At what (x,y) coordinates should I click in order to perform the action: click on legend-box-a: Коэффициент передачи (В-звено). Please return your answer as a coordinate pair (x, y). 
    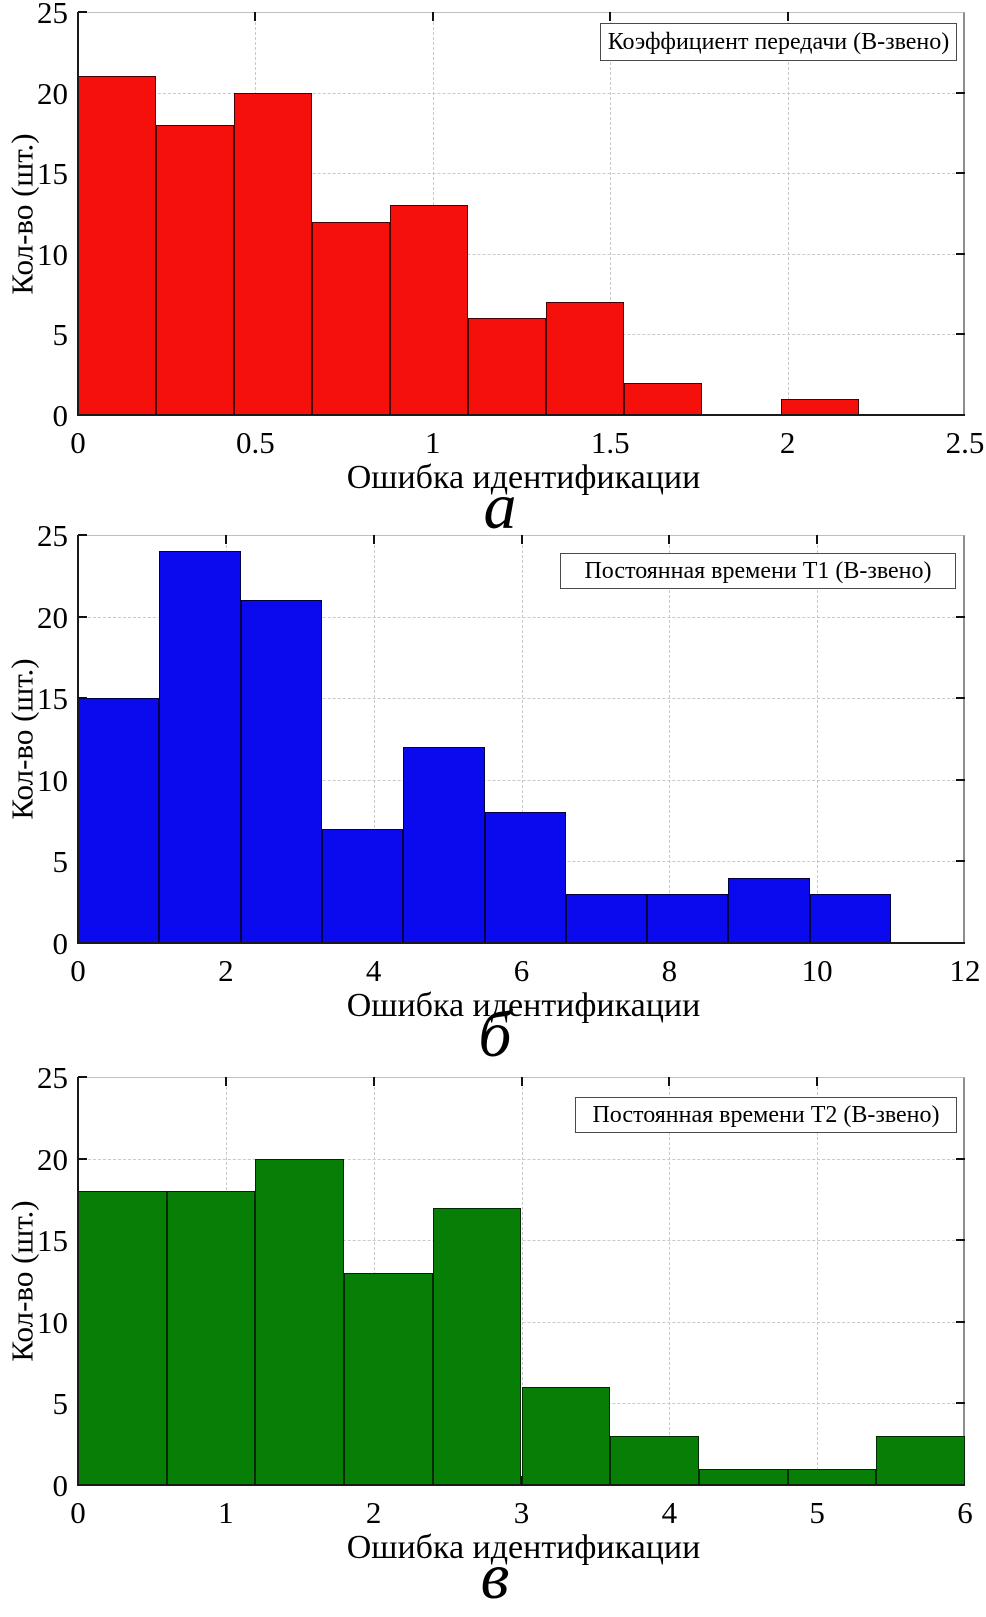
    Looking at the image, I should click on (778, 42).